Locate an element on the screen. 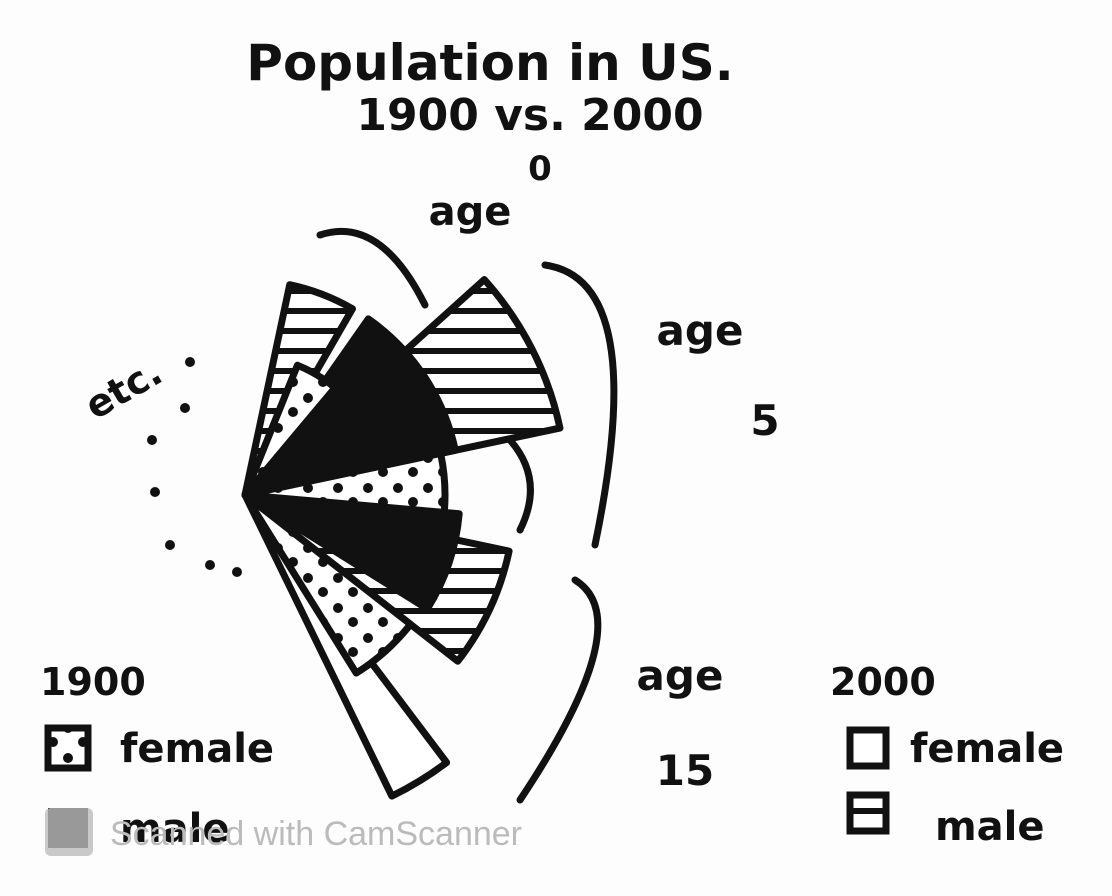 This screenshot has width=1112, height=896. legend-title: 1900 is located at coordinates (93, 682).